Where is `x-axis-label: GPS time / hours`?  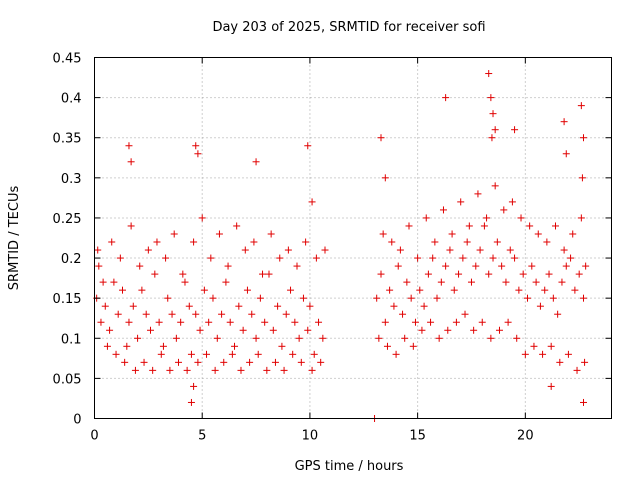 x-axis-label: GPS time / hours is located at coordinates (349, 466).